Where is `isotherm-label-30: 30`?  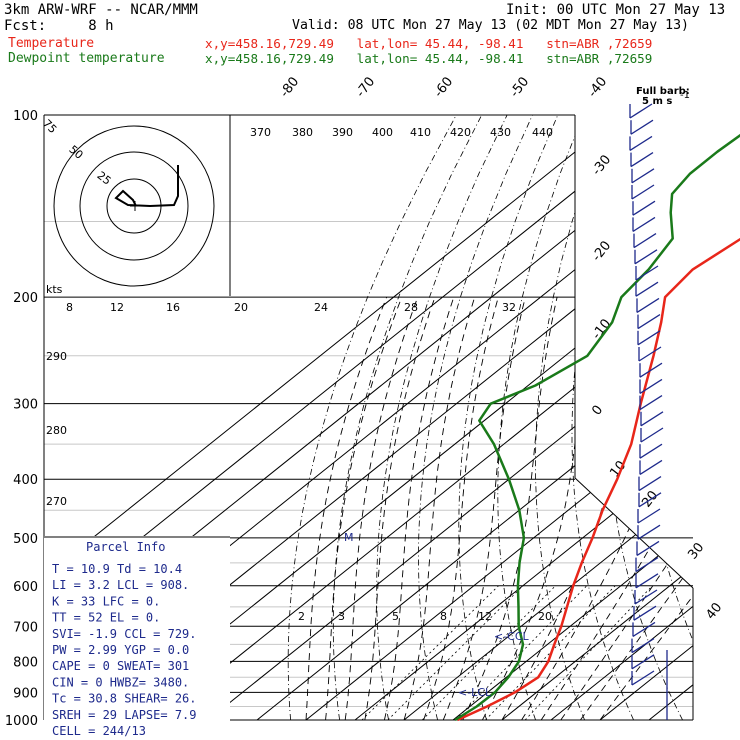 isotherm-label-30: 30 is located at coordinates (696, 551).